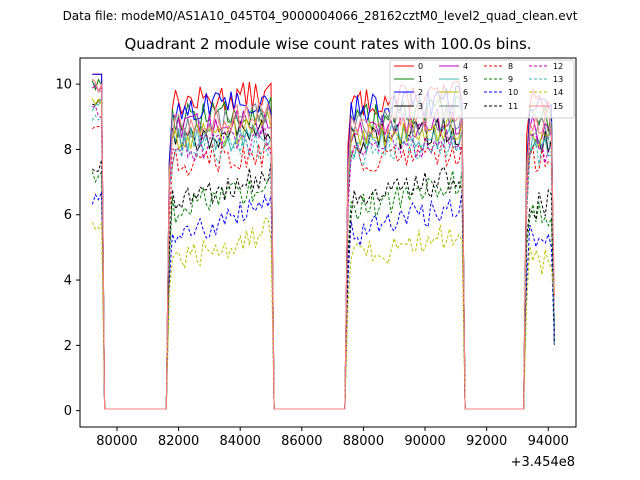 The image size is (640, 480). I want to click on legend-label-5: 5, so click(465, 79).